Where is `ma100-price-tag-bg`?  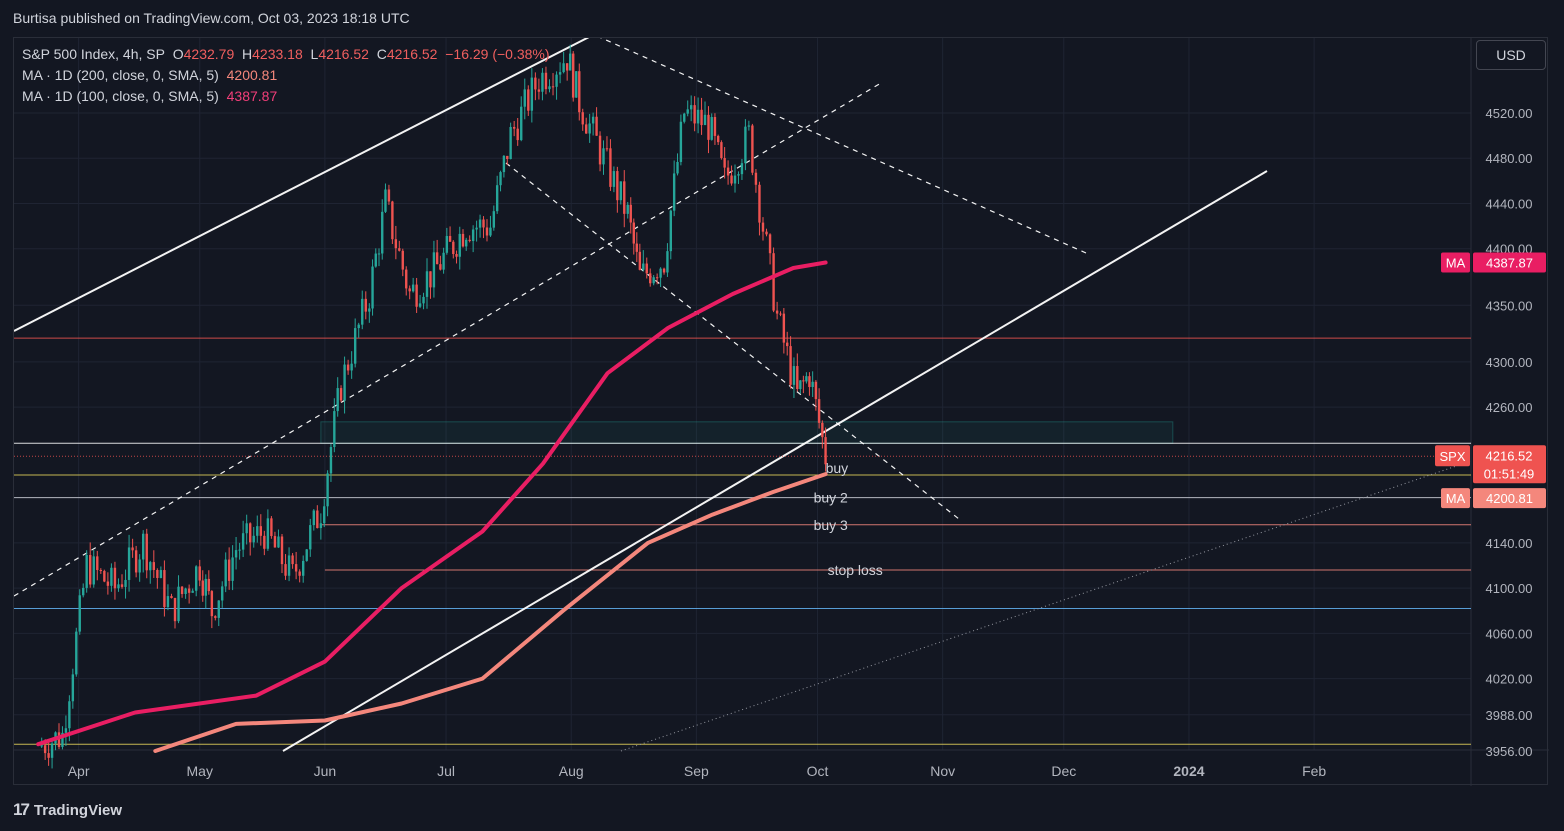 ma100-price-tag-bg is located at coordinates (1509, 262).